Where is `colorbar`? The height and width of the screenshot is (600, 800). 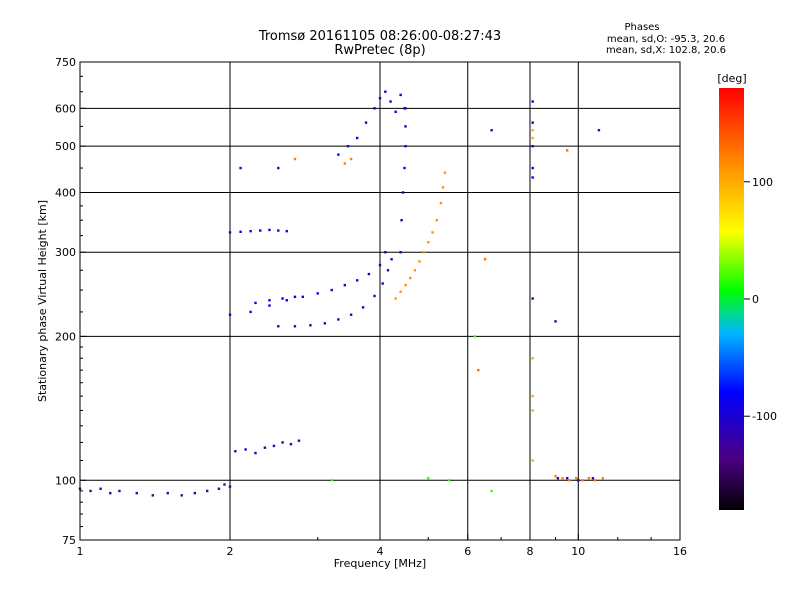
colorbar is located at coordinates (731, 299).